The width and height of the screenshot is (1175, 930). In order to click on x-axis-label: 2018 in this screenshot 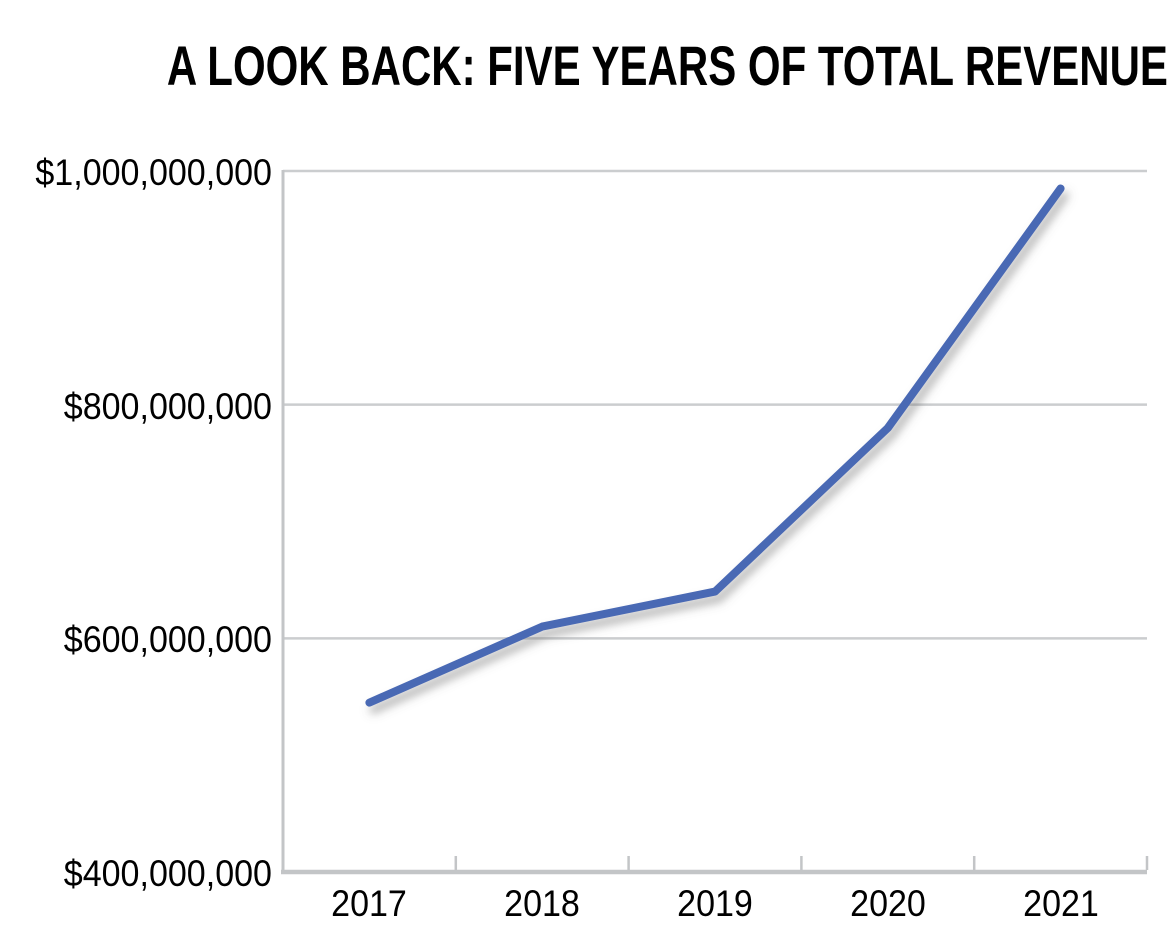, I will do `click(542, 903)`.